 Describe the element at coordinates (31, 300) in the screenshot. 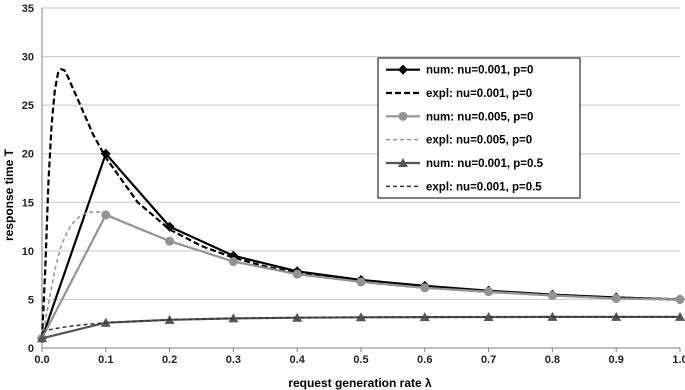

I see `y-tick-label: 5` at that location.